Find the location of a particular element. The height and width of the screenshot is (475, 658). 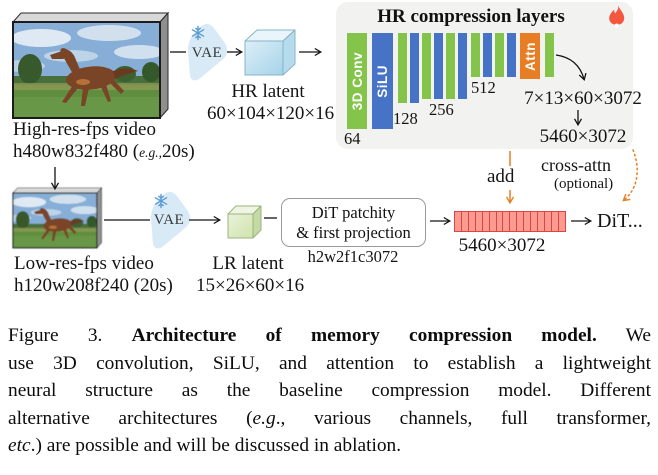

add-label: add is located at coordinates (501, 176).